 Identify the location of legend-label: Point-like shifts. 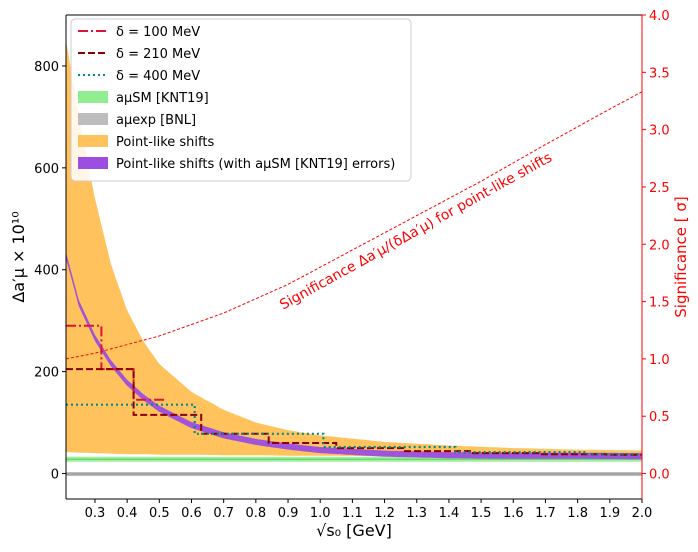
(165, 142).